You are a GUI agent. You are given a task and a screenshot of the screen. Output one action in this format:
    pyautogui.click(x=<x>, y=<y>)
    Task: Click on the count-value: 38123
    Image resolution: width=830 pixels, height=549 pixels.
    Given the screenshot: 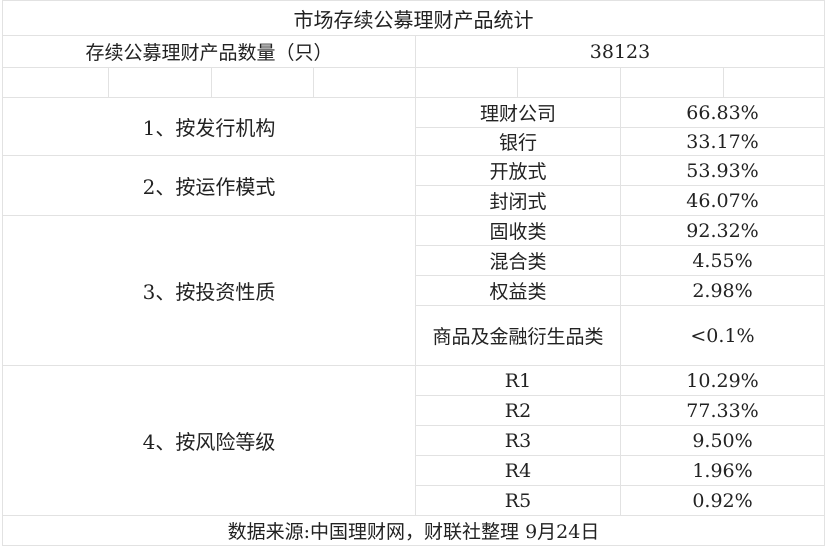 What is the action you would take?
    pyautogui.click(x=620, y=51)
    